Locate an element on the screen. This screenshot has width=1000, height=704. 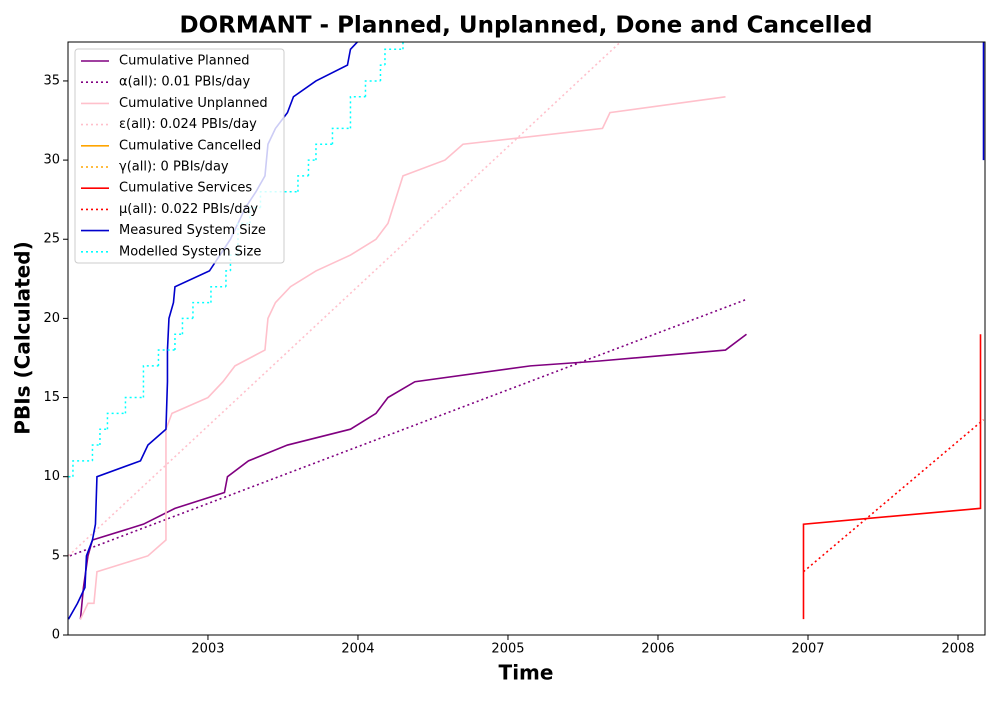
y-tick-label: 20 is located at coordinates (51, 318).